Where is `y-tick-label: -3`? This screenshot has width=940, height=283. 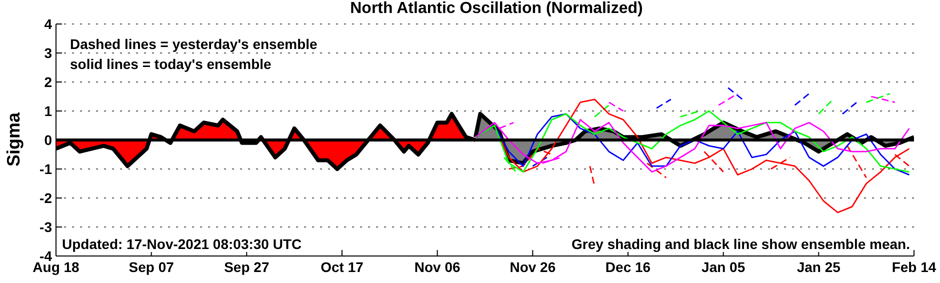 y-tick-label: -3 is located at coordinates (46, 226).